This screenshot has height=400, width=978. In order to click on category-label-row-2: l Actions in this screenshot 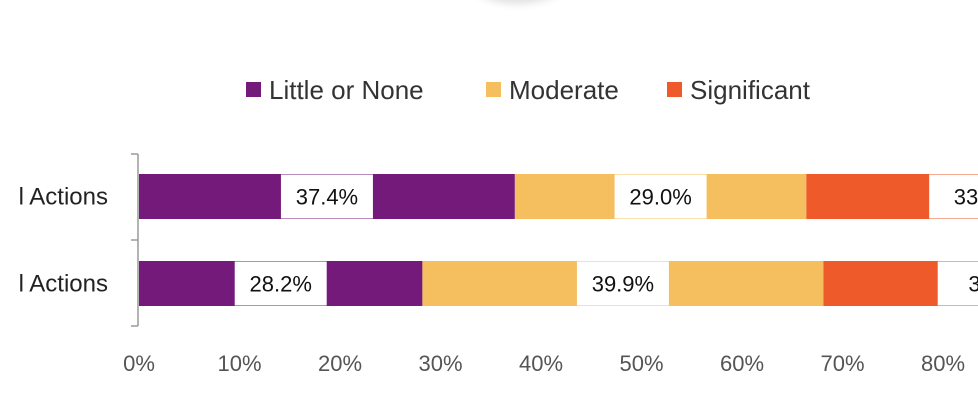, I will do `click(63, 284)`.